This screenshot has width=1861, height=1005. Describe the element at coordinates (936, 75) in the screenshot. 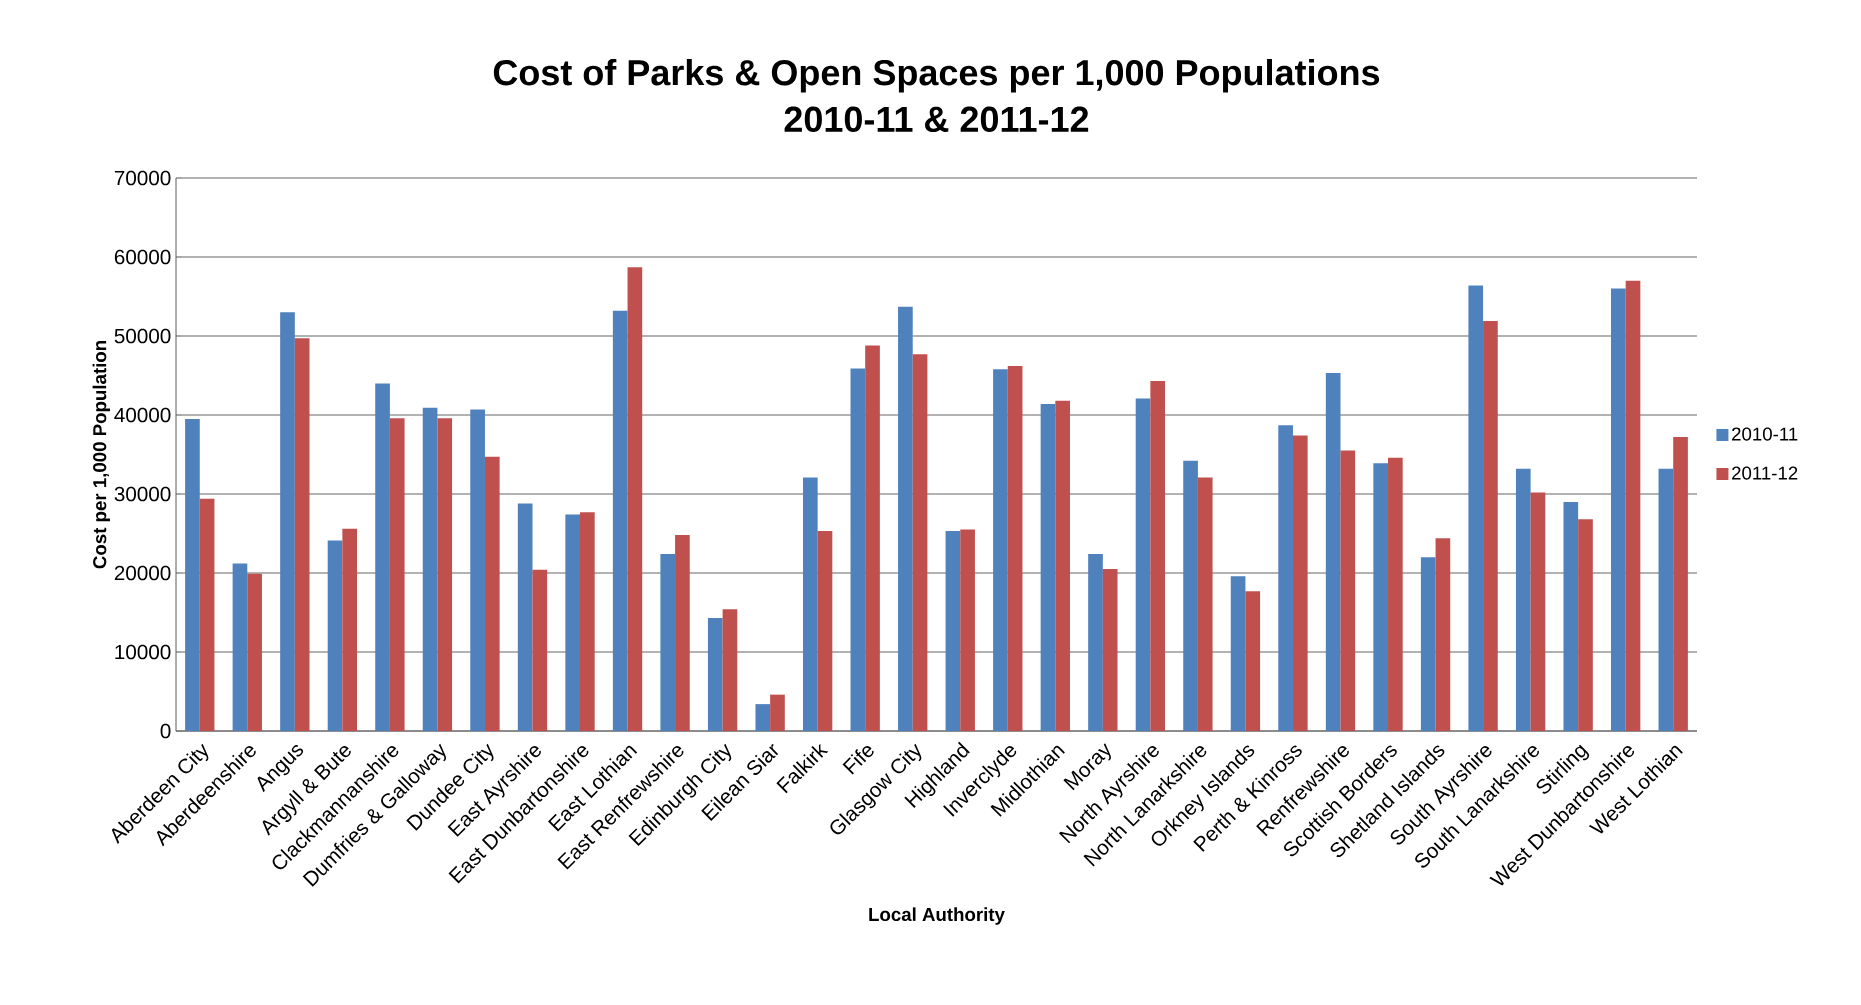

I see `chart-title: Cost of Parks & Open Spaces per 1,000 Populations` at that location.